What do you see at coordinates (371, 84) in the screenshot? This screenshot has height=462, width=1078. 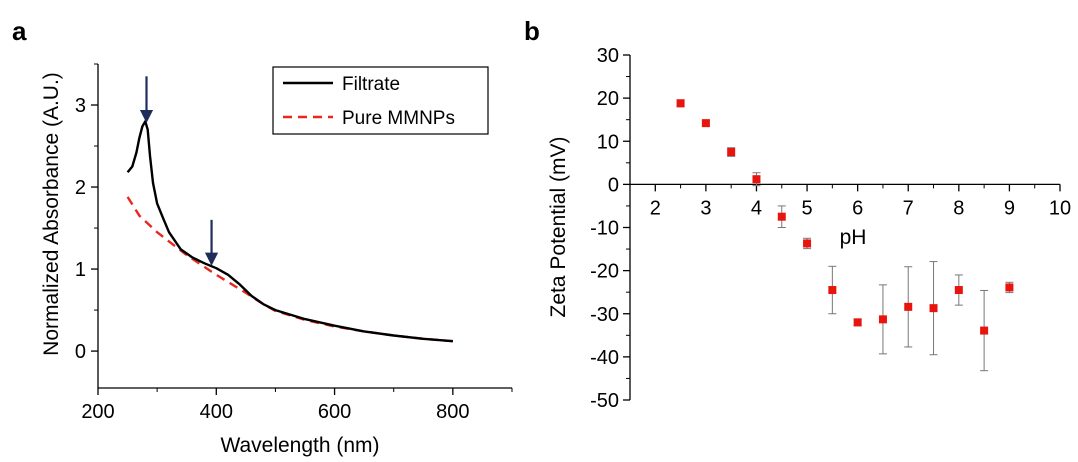 I see `legend-label-filtrate: Filtrate` at bounding box center [371, 84].